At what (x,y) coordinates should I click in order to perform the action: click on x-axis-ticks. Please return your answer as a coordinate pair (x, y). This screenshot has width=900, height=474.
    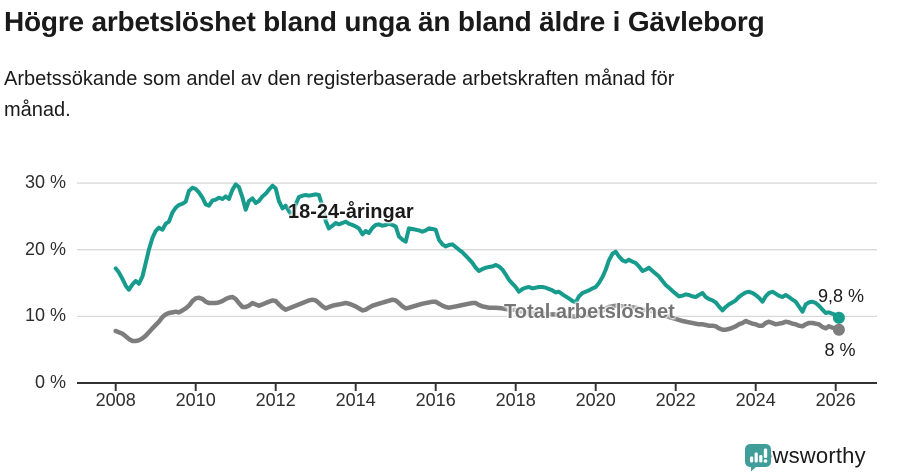
    Looking at the image, I should click on (475, 387).